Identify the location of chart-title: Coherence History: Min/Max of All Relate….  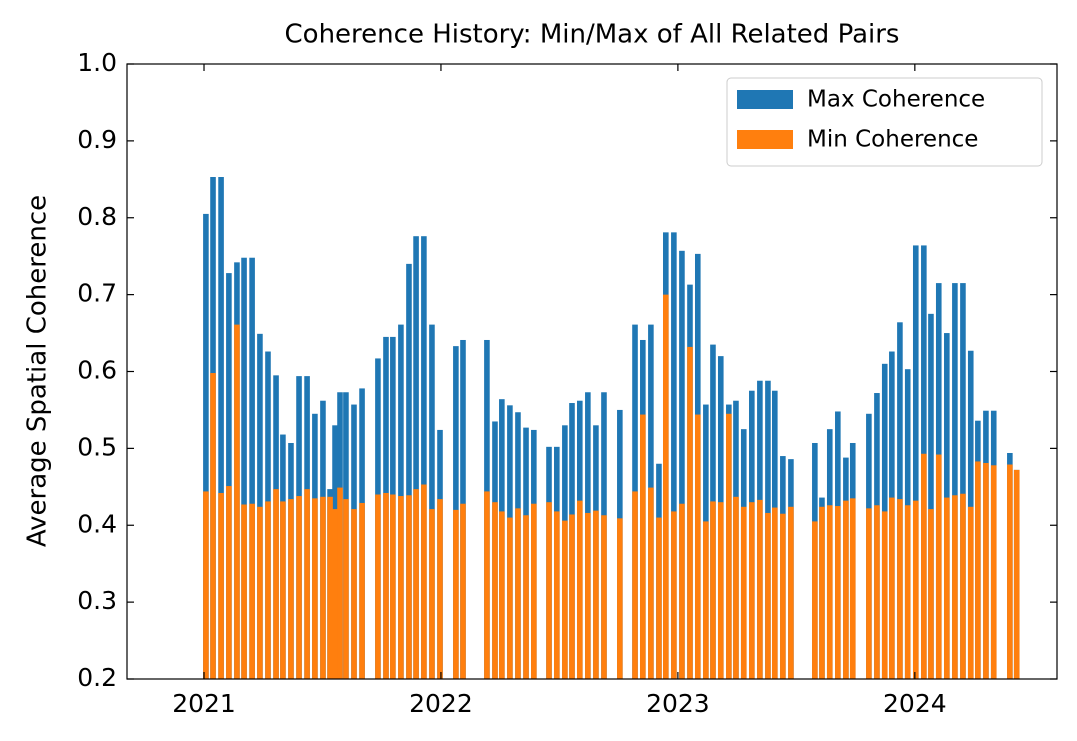
(592, 35).